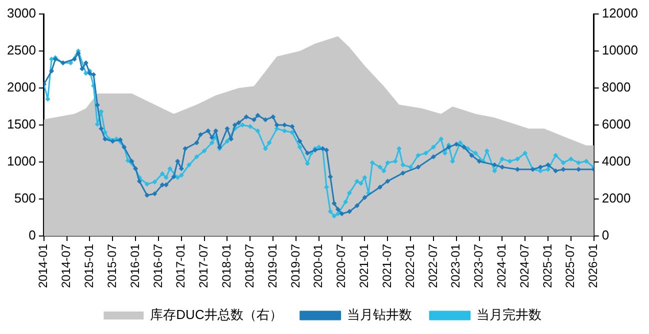 The width and height of the screenshot is (649, 334). I want to click on x-tick-label: 2017-07, so click(203, 266).